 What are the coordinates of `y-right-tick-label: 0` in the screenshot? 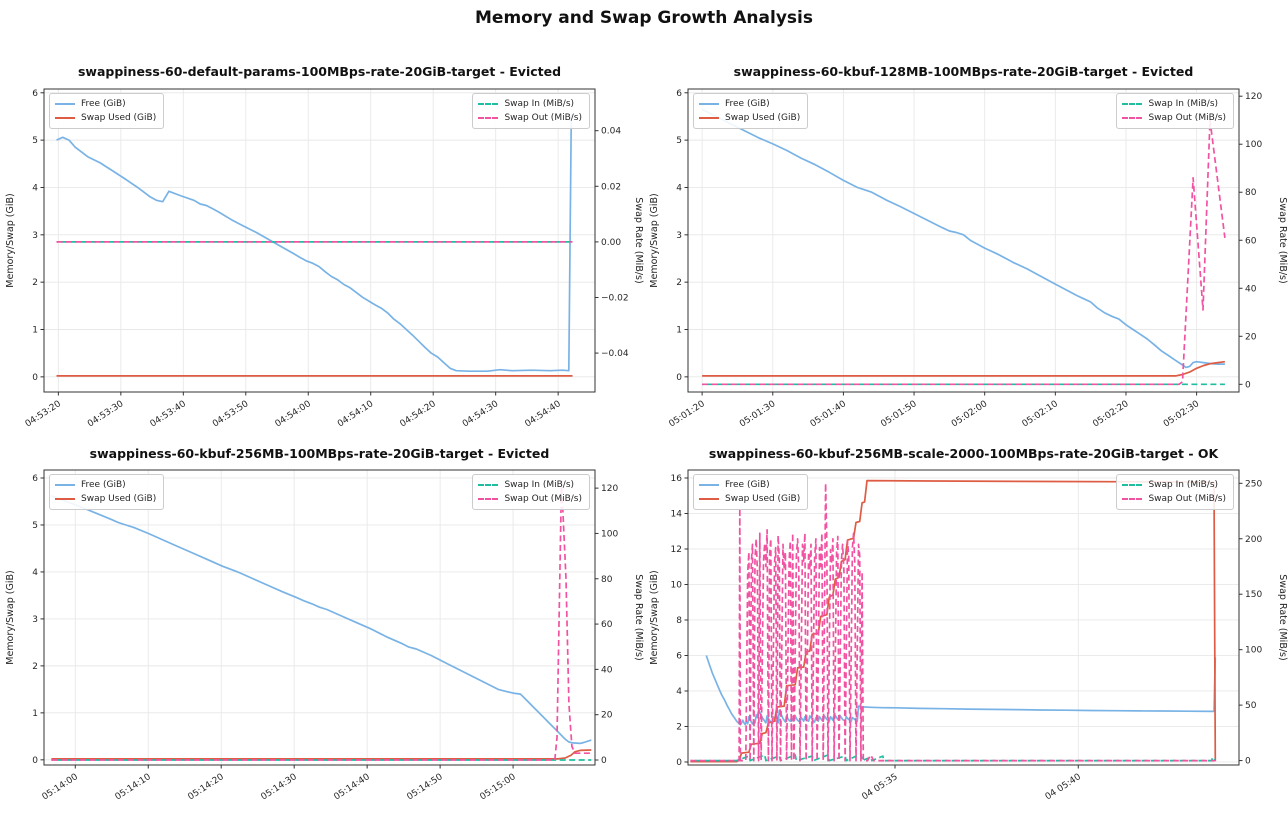 It's located at (1248, 762).